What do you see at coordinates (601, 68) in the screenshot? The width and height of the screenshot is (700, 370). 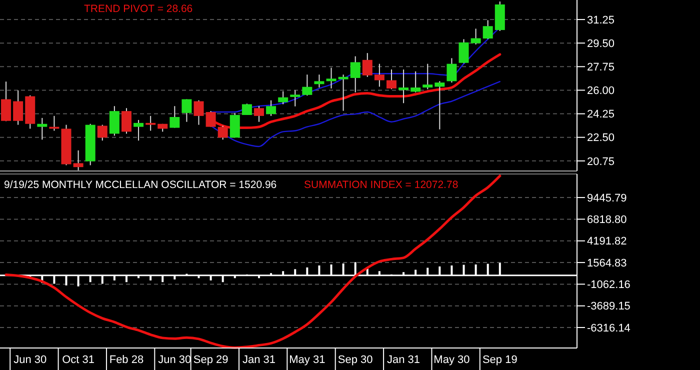 I see `y-tick-label: 27.75` at bounding box center [601, 68].